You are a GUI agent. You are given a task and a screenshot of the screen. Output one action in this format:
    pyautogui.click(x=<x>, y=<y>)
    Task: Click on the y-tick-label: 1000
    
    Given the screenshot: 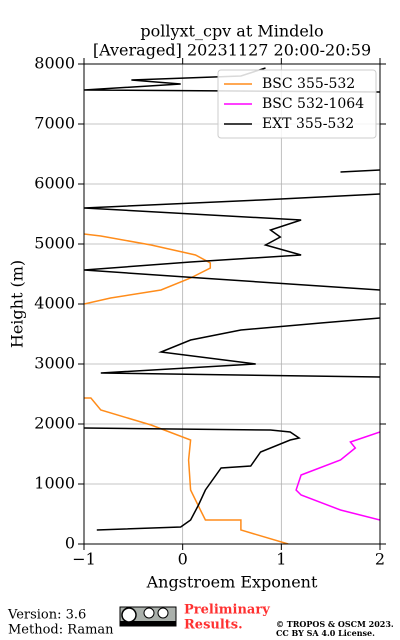 What is the action you would take?
    pyautogui.click(x=54, y=483)
    